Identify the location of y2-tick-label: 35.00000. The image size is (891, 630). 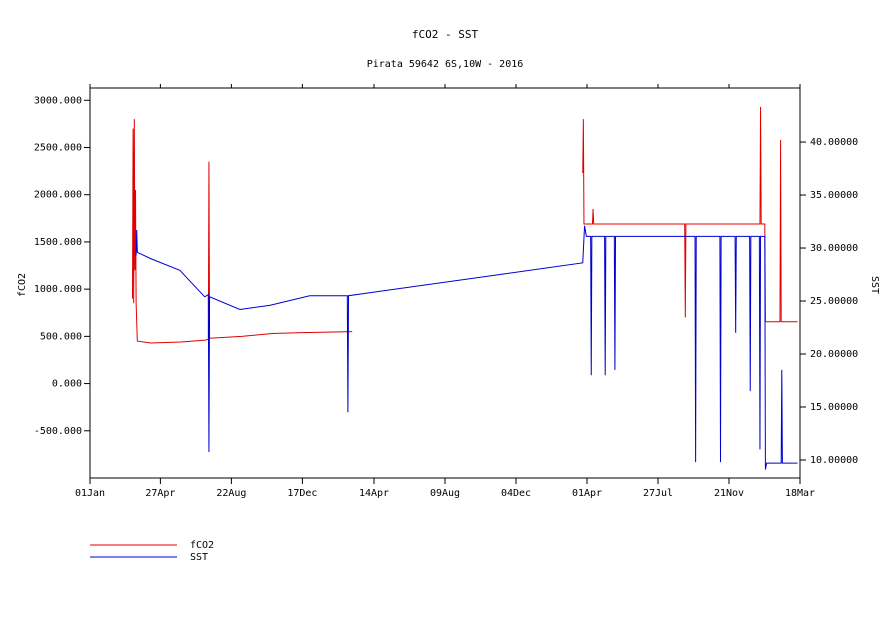
(834, 195).